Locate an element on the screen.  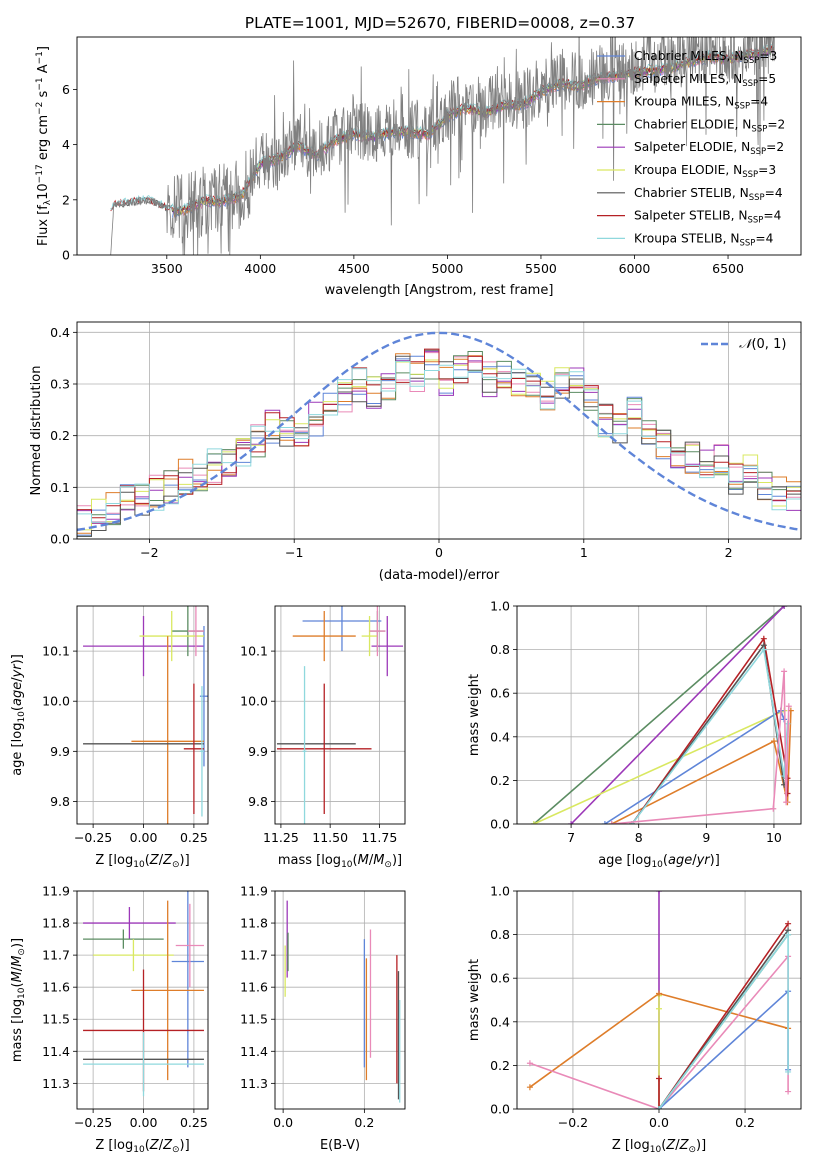
x-tick-label: −2 is located at coordinates (149, 552).